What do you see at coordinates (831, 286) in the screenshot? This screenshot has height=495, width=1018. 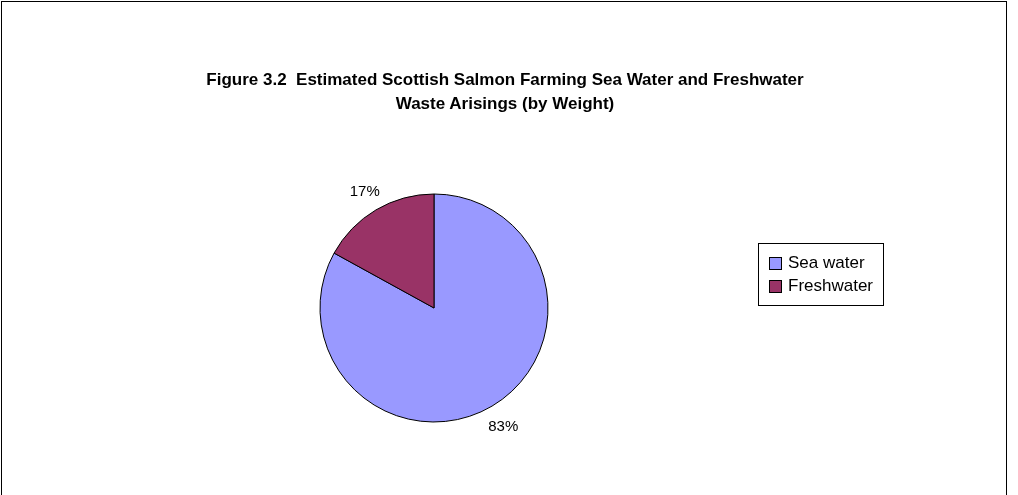 I see `legend-label: Freshwater` at bounding box center [831, 286].